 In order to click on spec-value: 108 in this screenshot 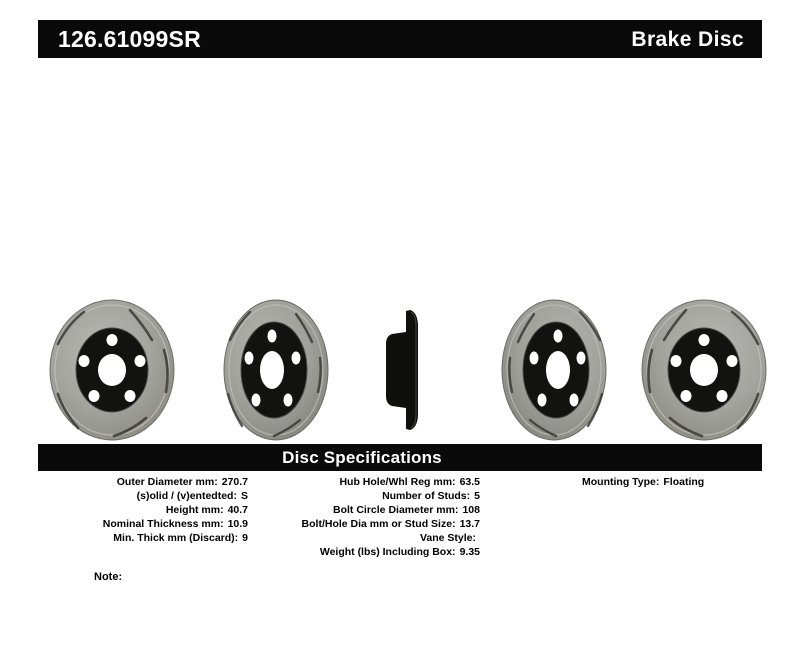, I will do `click(471, 510)`.